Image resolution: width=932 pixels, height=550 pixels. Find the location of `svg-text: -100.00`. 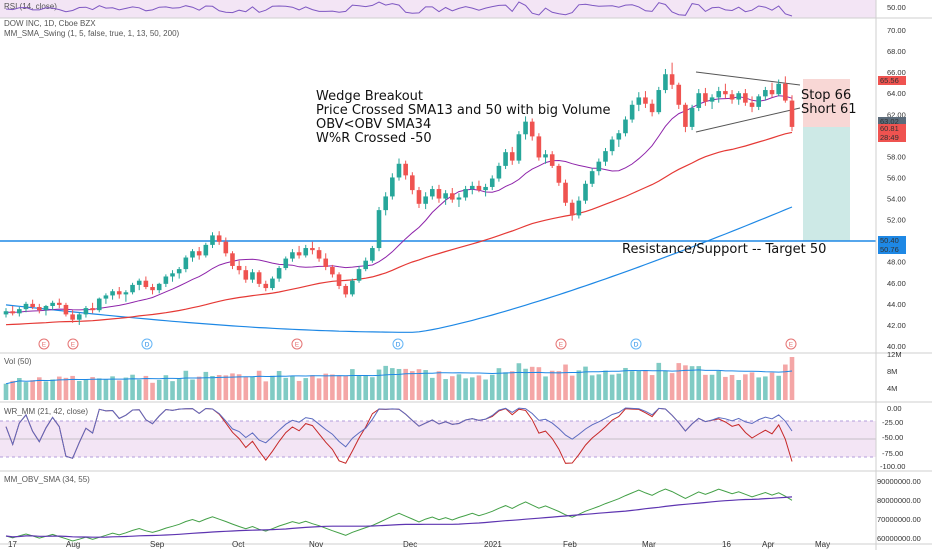

svg-text: -100.00 is located at coordinates (892, 466).